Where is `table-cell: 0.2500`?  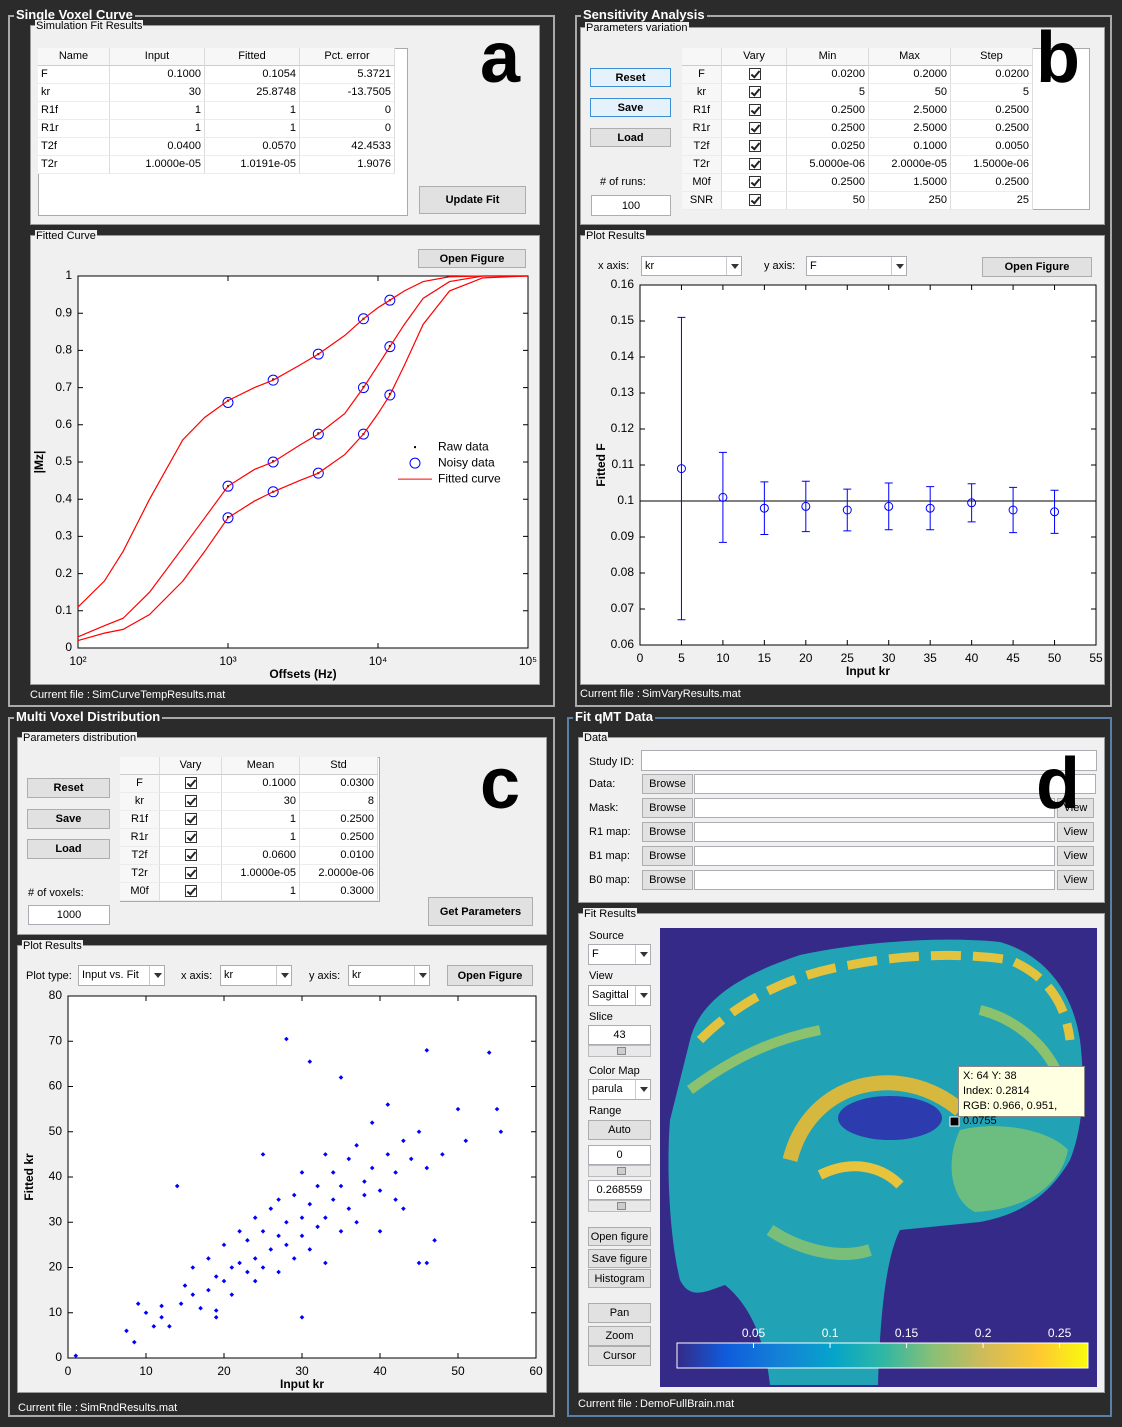
table-cell: 0.2500 is located at coordinates (339, 820).